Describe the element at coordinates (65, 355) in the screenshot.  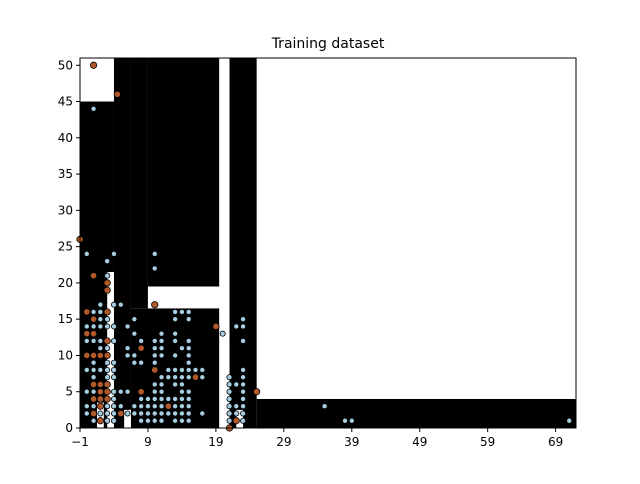
I see `y-tick-label: 10` at that location.